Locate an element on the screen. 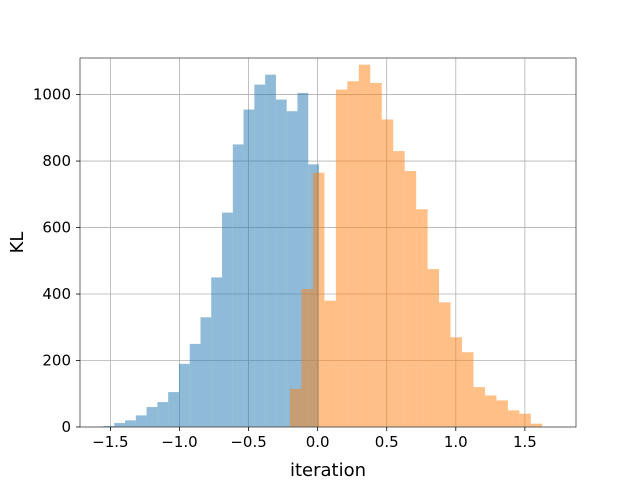 The image size is (640, 485). x-tick-label: 1.0 is located at coordinates (456, 442).